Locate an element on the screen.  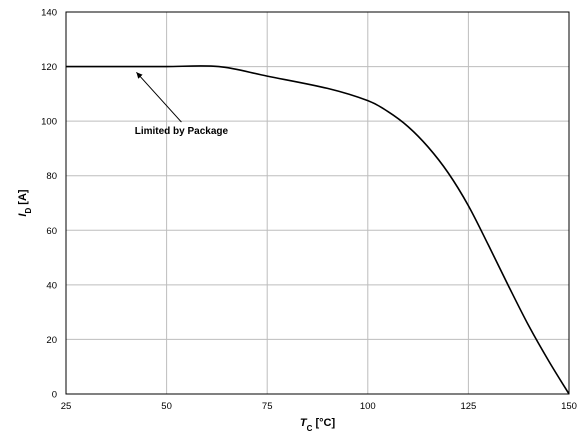
x-axis-label-main: T is located at coordinates (304, 423).